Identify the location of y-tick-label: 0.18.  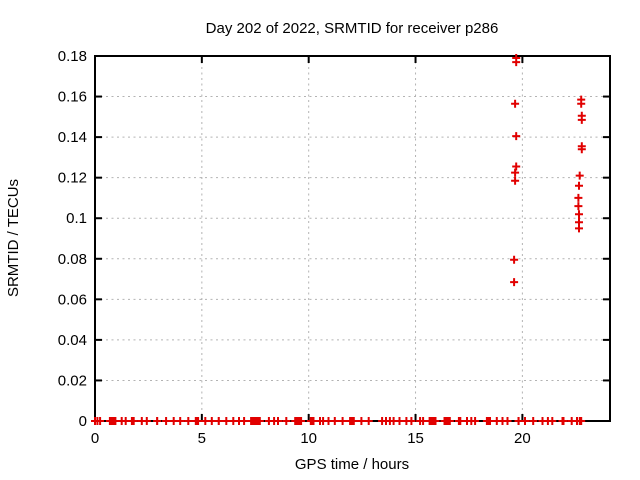
(72, 56).